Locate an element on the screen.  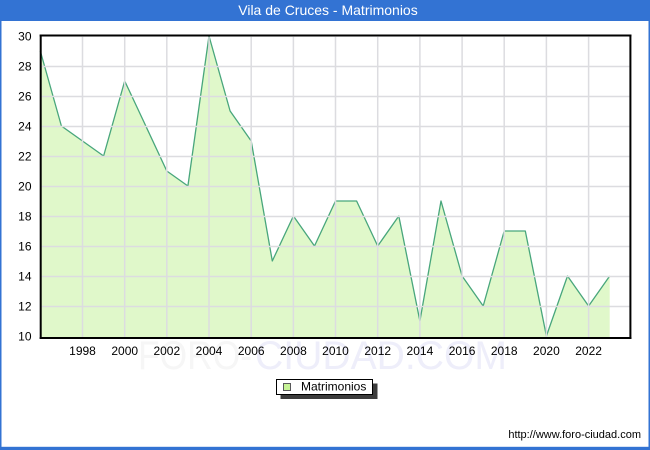
svg-text: 20 is located at coordinates (25, 187).